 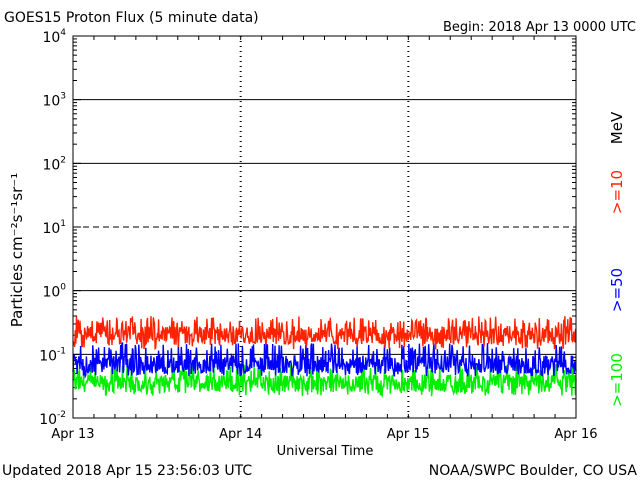 What do you see at coordinates (63, 33) in the screenshot?
I see `y-tick-exponent: 4` at bounding box center [63, 33].